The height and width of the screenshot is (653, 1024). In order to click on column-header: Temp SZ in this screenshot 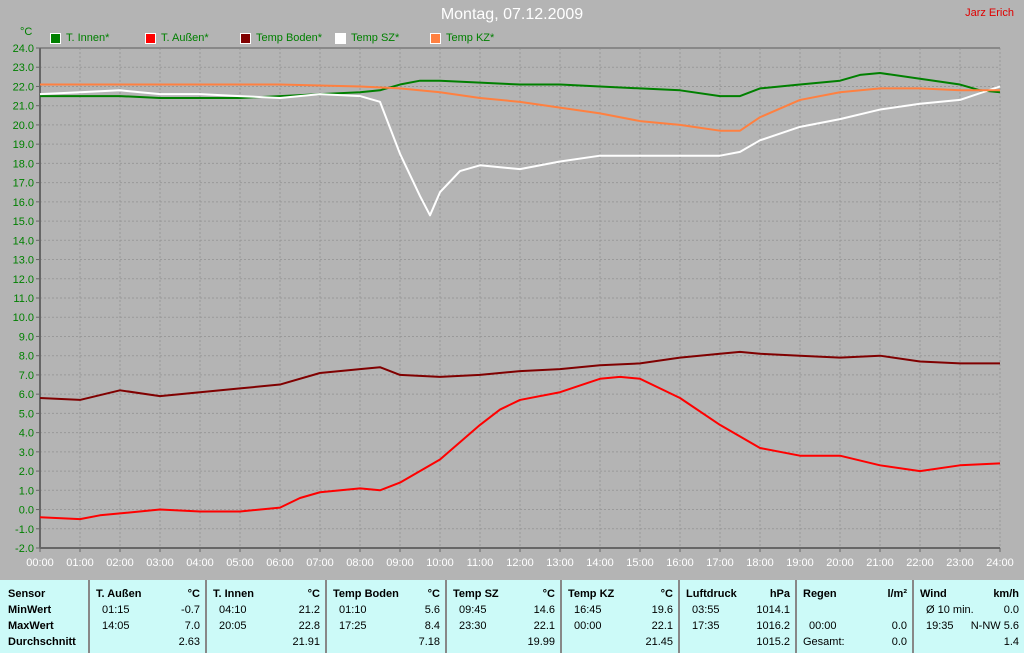, I will do `click(476, 594)`.